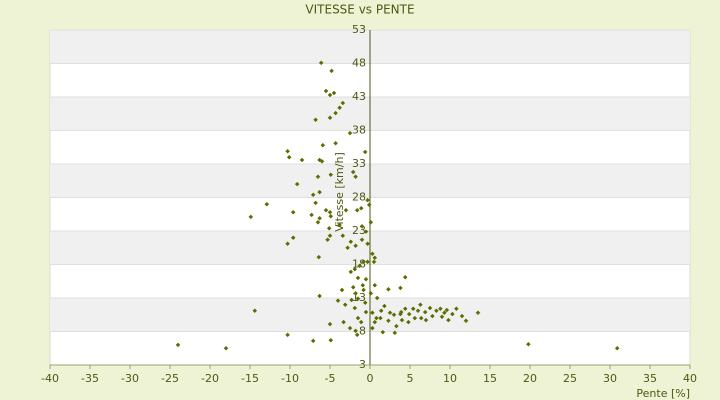 This screenshot has width=720, height=400. What do you see at coordinates (610, 378) in the screenshot?
I see `x-tick-label: 30` at bounding box center [610, 378].